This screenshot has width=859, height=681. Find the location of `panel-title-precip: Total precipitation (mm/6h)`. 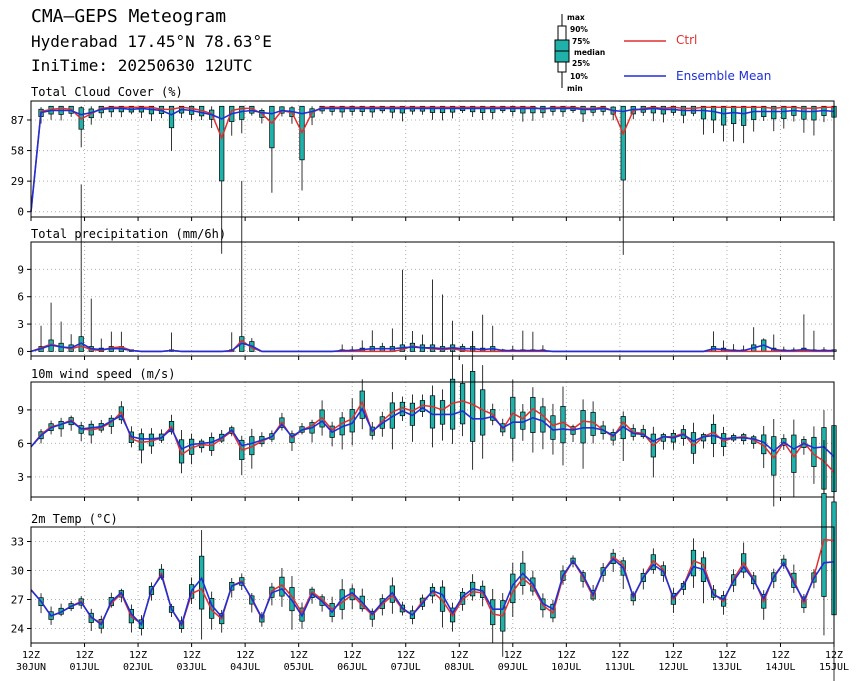

panel-title-precip: Total precipitation (mm/6h) is located at coordinates (129, 234).